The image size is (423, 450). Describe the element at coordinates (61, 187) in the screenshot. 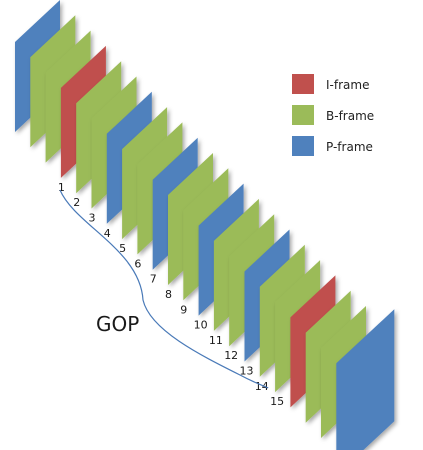

I see `frame-number-1: 1` at that location.